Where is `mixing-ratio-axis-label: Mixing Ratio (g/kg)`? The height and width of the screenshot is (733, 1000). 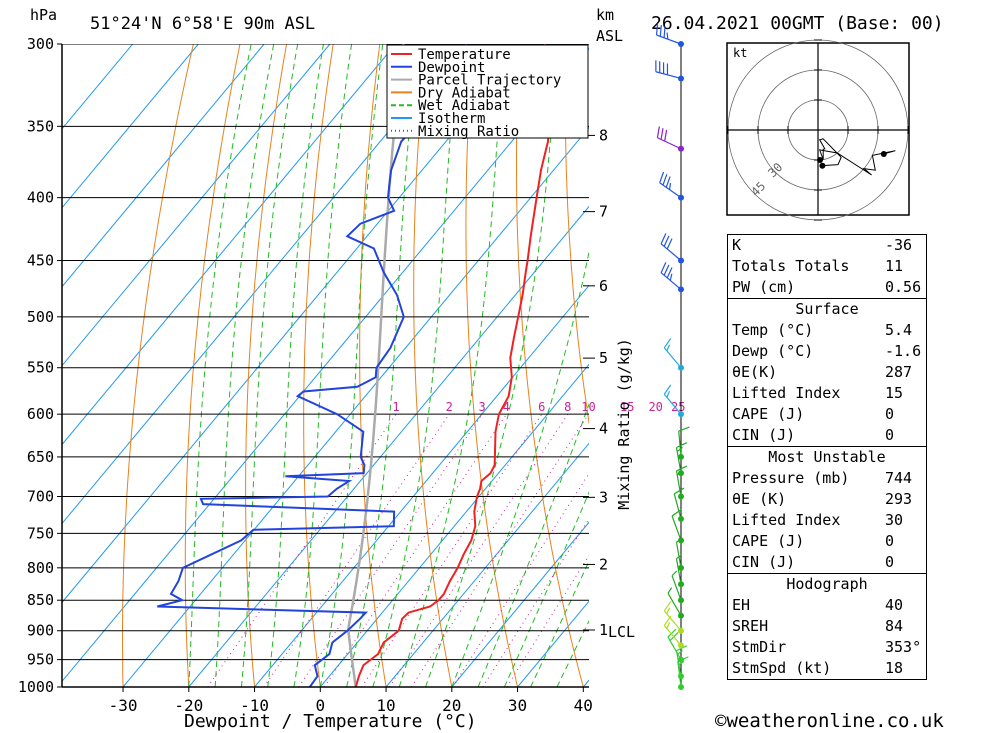
mixing-ratio-axis-label: Mixing Ratio (g/kg) is located at coordinates (624, 424).